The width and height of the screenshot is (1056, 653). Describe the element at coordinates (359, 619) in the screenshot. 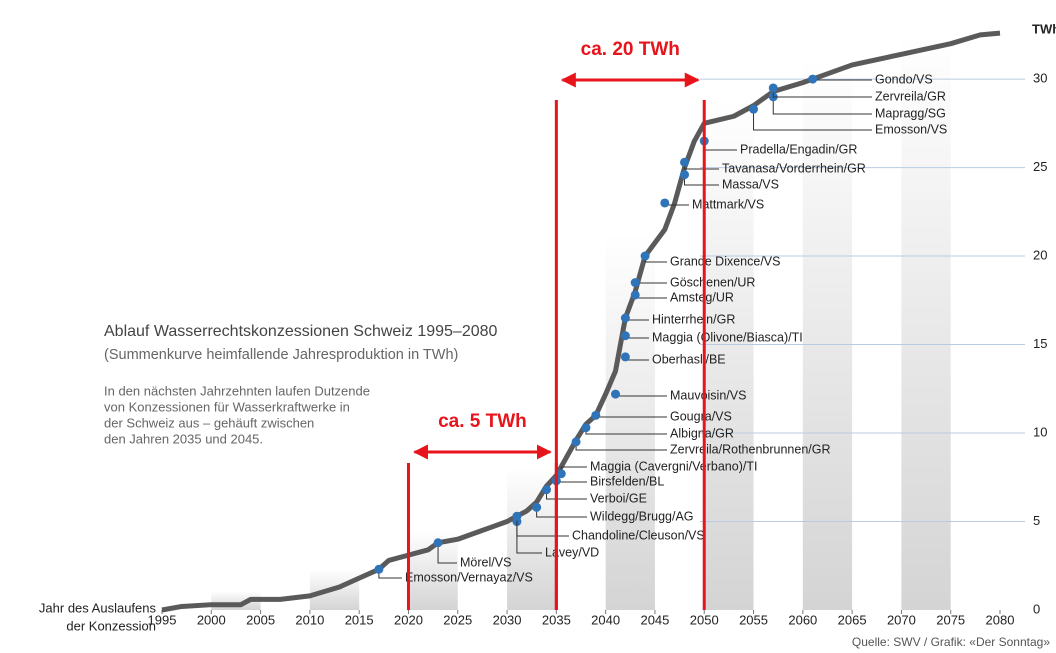

I see `x-tick-label: 2015` at that location.